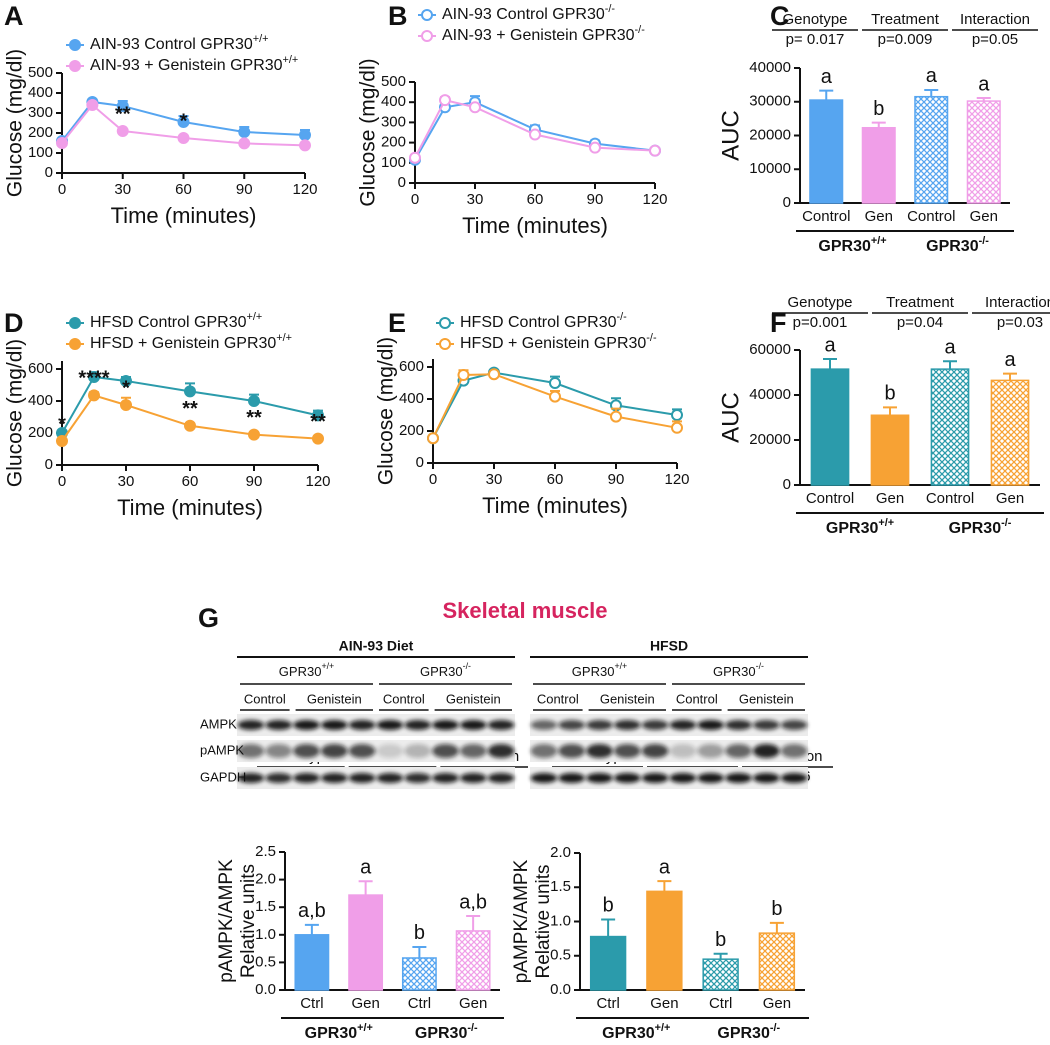 The width and height of the screenshot is (1050, 1045). I want to click on diet-label: HFSD, so click(669, 646).